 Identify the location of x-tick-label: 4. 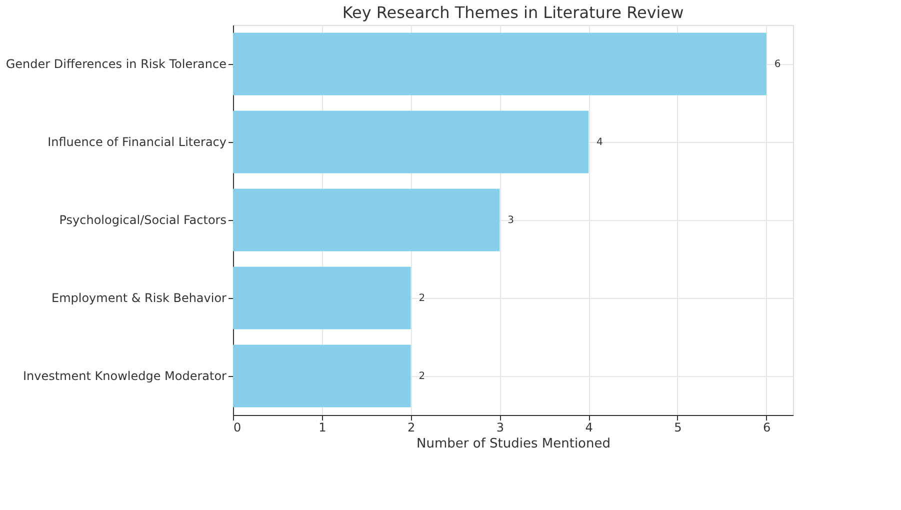
(589, 427).